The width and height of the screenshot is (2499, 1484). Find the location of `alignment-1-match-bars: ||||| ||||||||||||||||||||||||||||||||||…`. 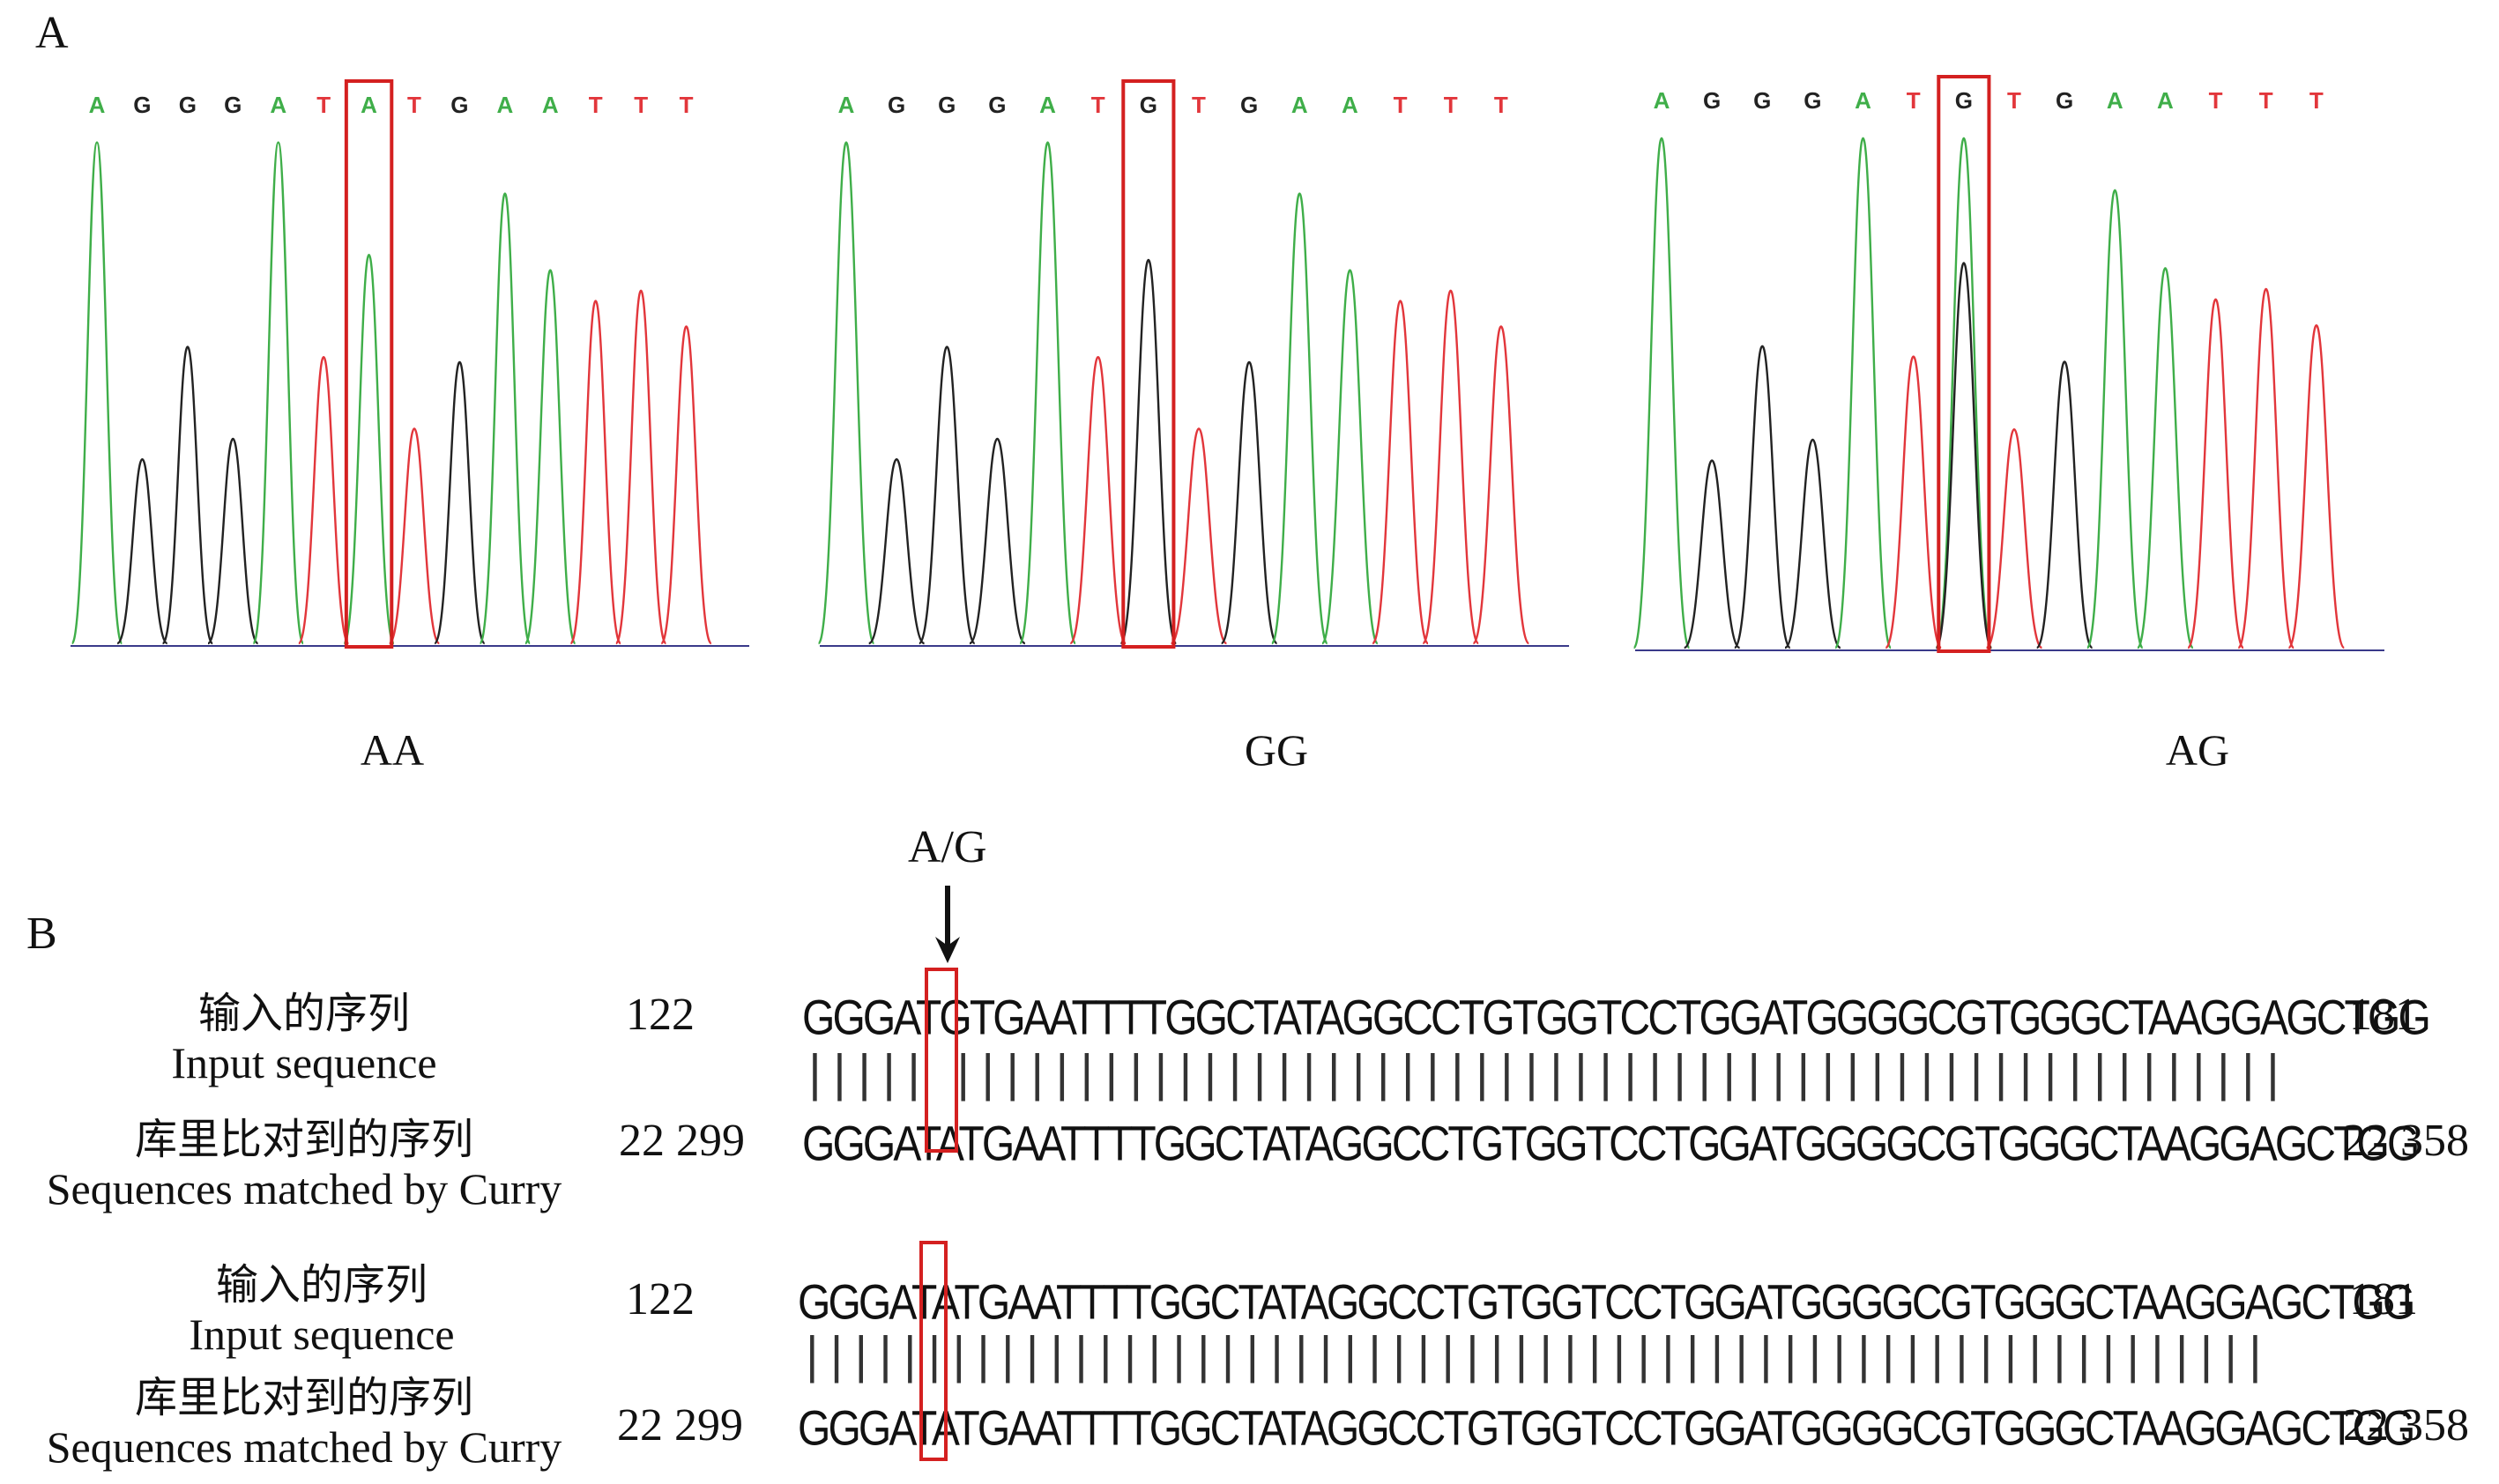

alignment-1-match-bars: ||||| ||||||||||||||||||||||||||||||||||… is located at coordinates (1543, 1077).